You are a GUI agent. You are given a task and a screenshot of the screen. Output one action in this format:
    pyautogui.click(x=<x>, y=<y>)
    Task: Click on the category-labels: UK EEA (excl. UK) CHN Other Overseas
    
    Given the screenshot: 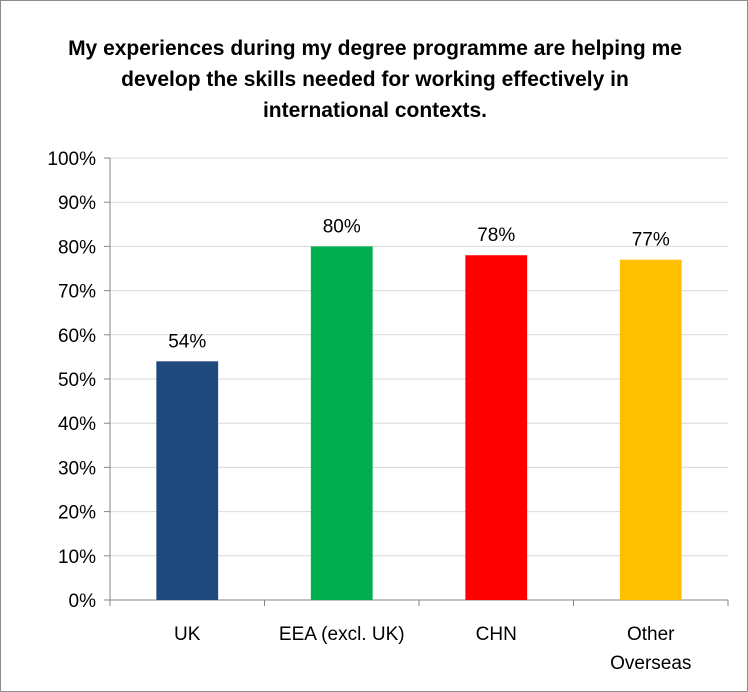 What is the action you would take?
    pyautogui.click(x=432, y=649)
    